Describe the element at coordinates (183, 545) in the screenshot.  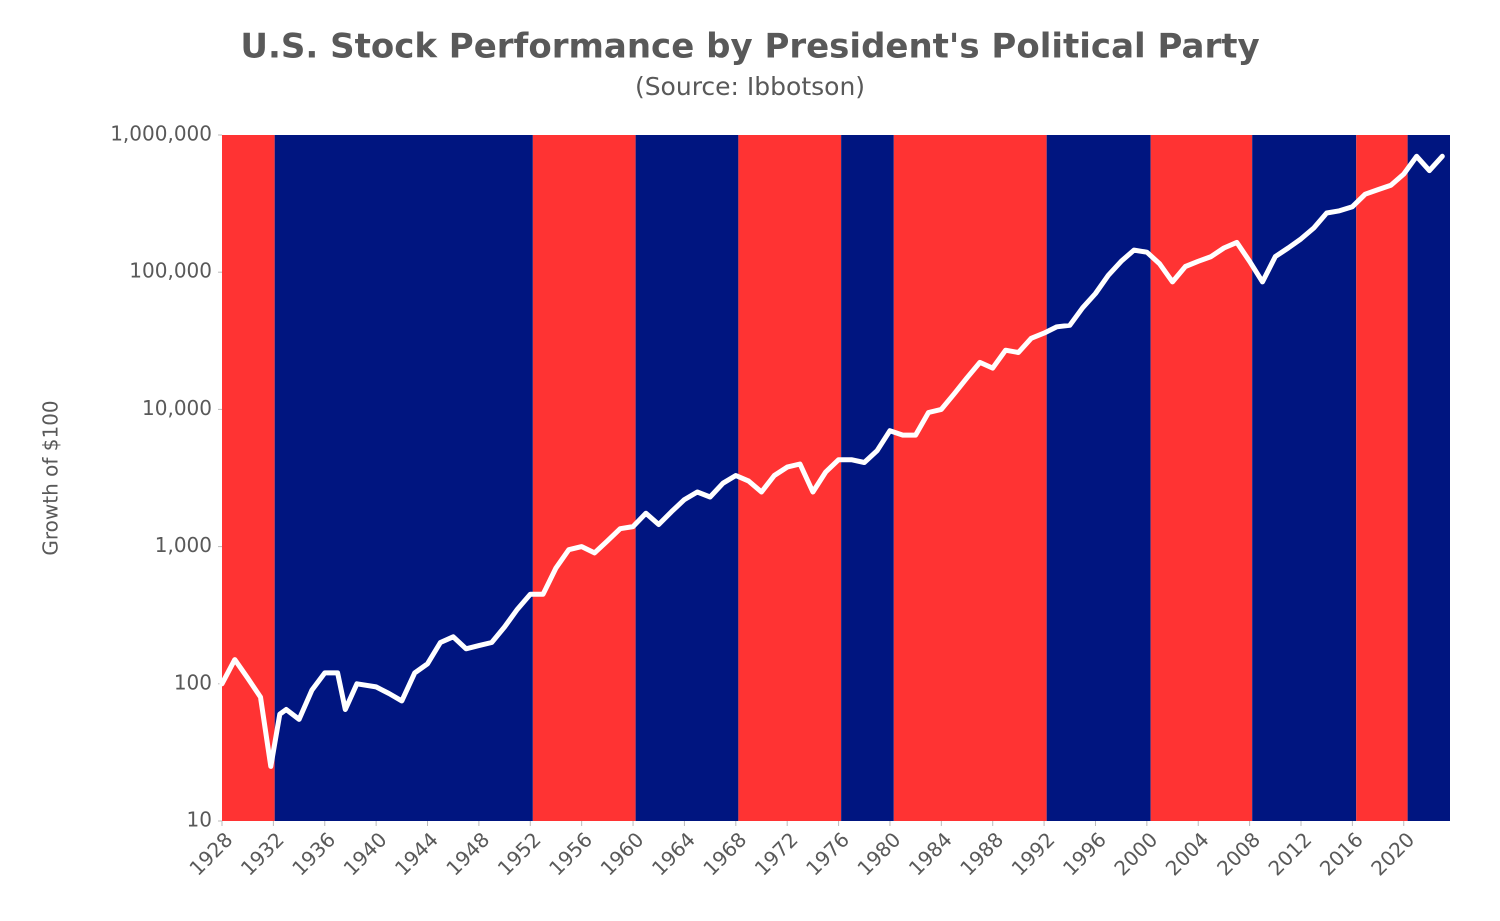
I see `y-tick-label: 1,000` at that location.